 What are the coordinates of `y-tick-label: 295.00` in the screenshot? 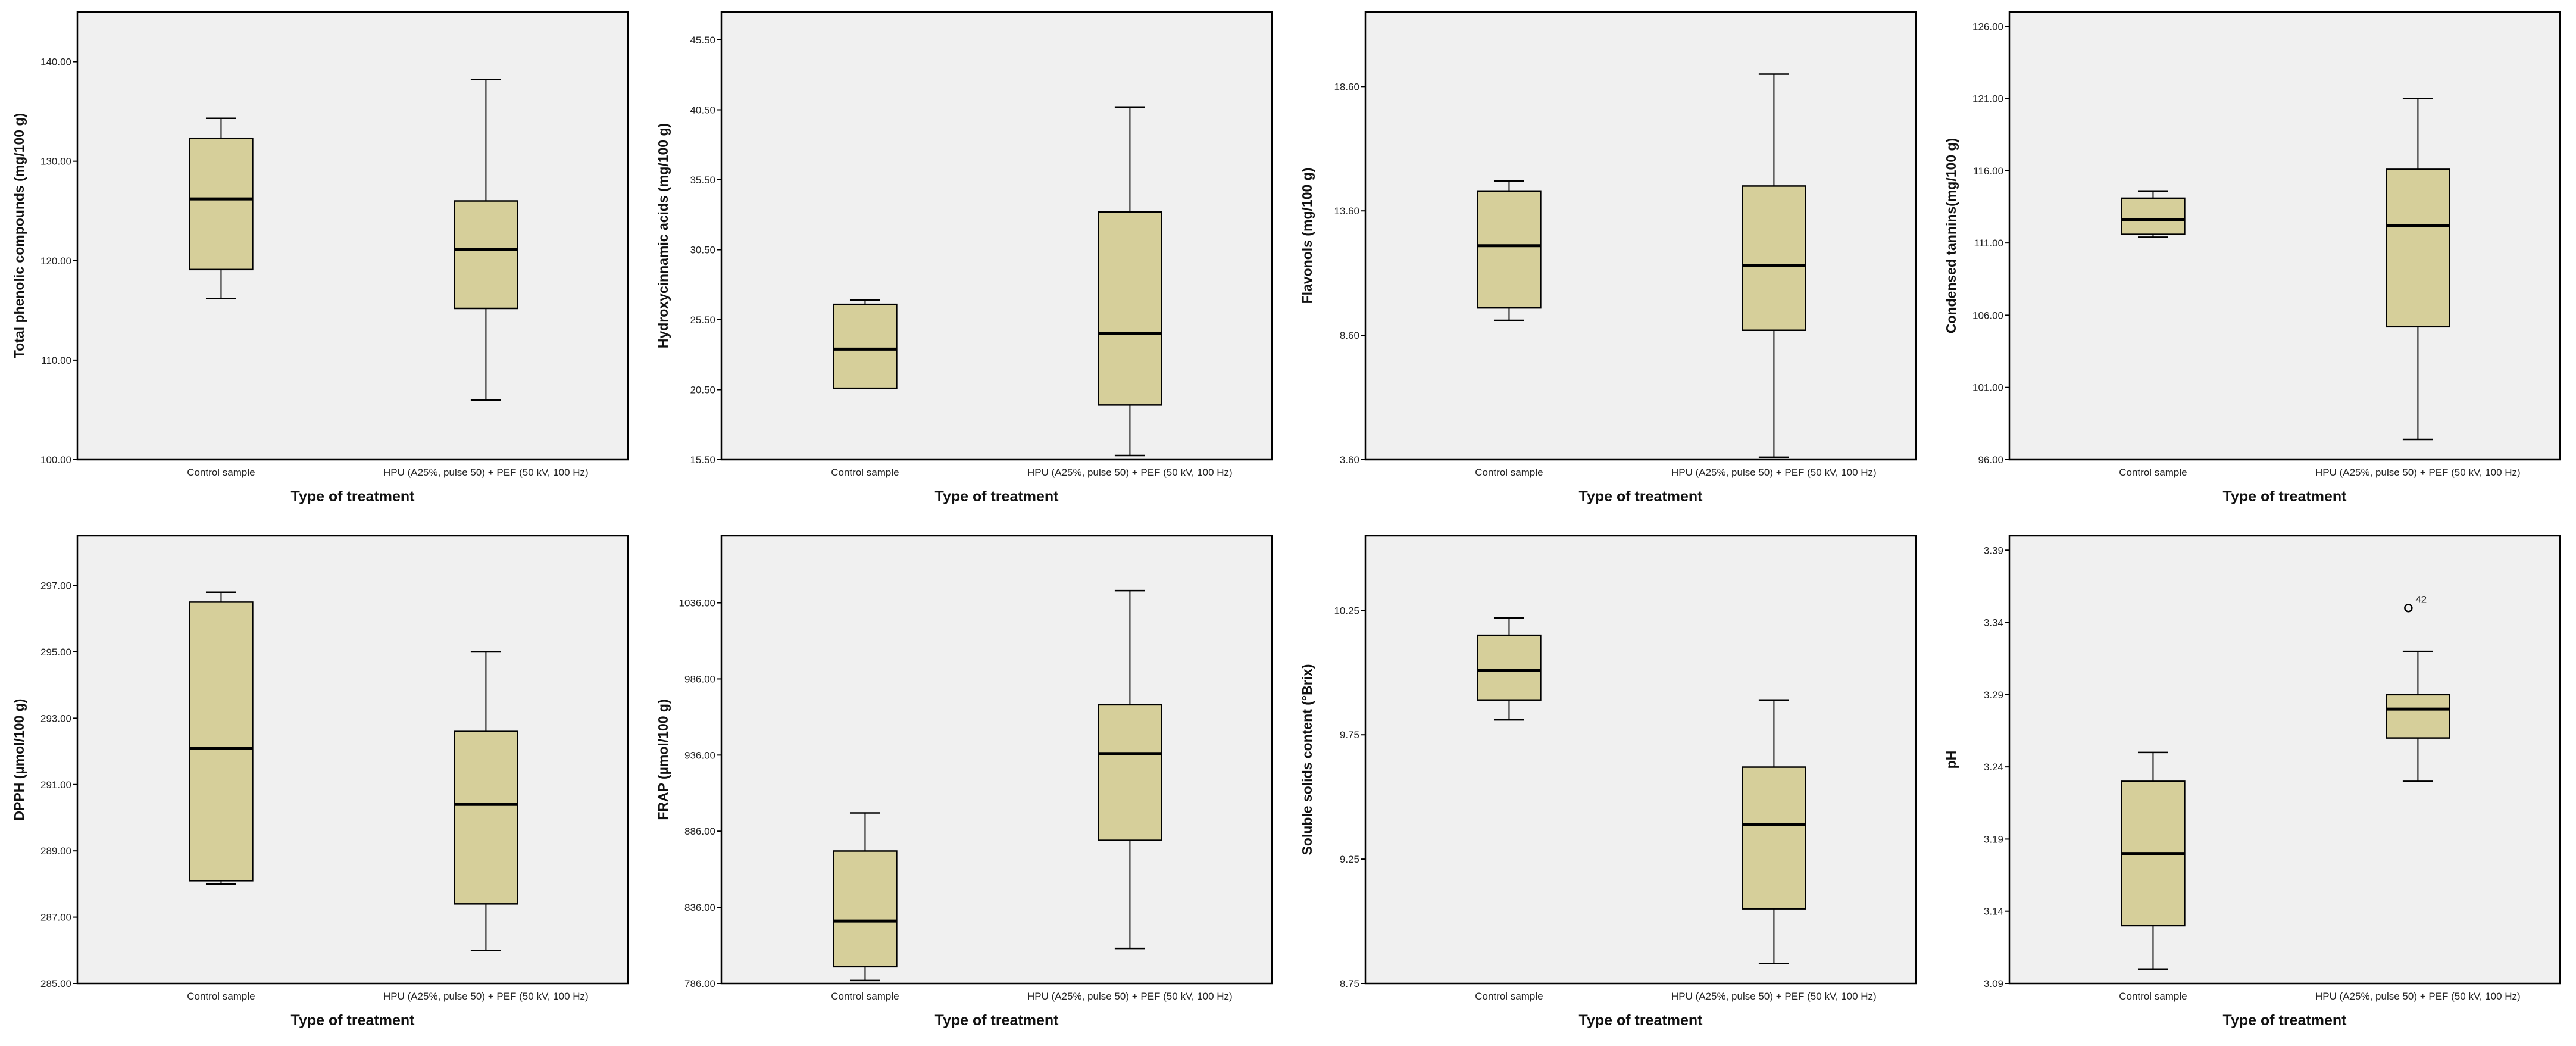 It's located at (55, 652).